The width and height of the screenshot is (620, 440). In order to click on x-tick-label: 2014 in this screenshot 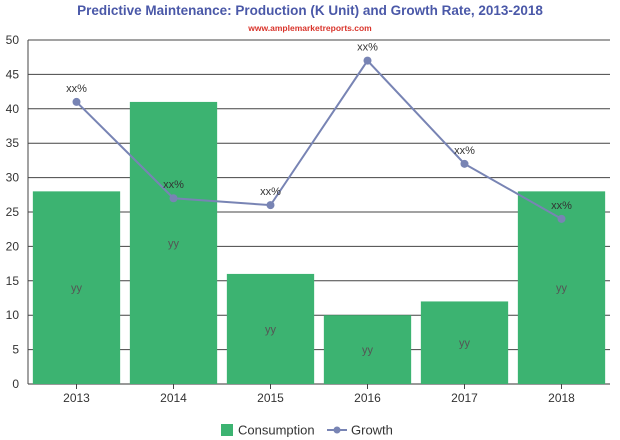, I will do `click(173, 398)`.